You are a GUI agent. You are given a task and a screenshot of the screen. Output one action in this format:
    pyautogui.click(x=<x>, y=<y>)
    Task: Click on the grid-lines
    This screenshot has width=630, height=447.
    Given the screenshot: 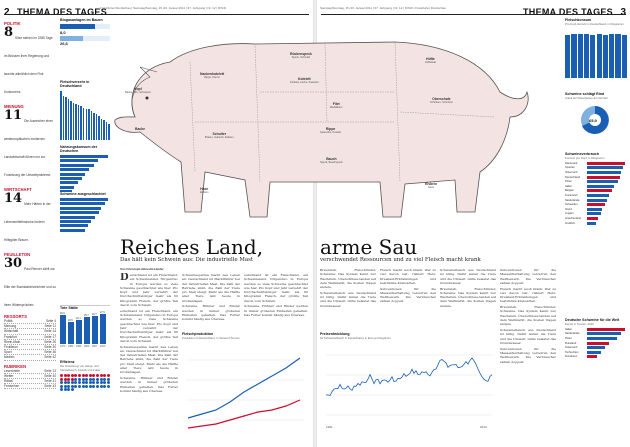 What is the action you would take?
    pyautogui.click(x=409, y=385)
    